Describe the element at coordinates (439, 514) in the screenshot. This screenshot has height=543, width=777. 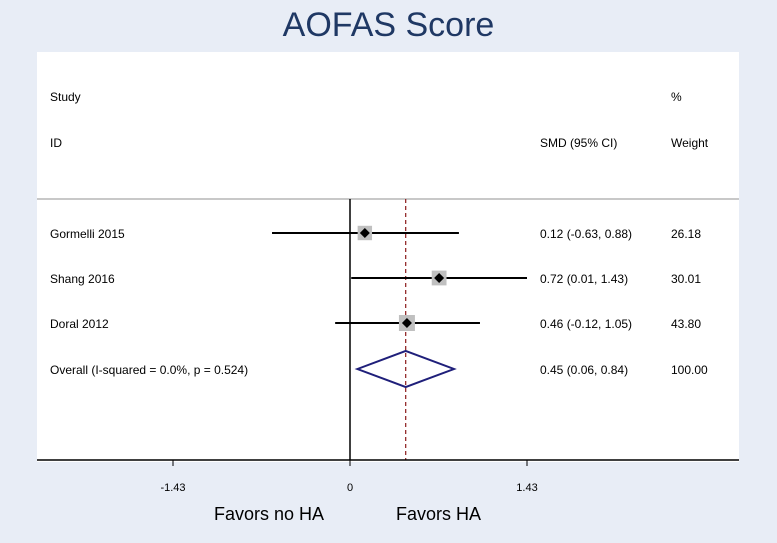
I see `favors-right-label: Favors HA` at that location.